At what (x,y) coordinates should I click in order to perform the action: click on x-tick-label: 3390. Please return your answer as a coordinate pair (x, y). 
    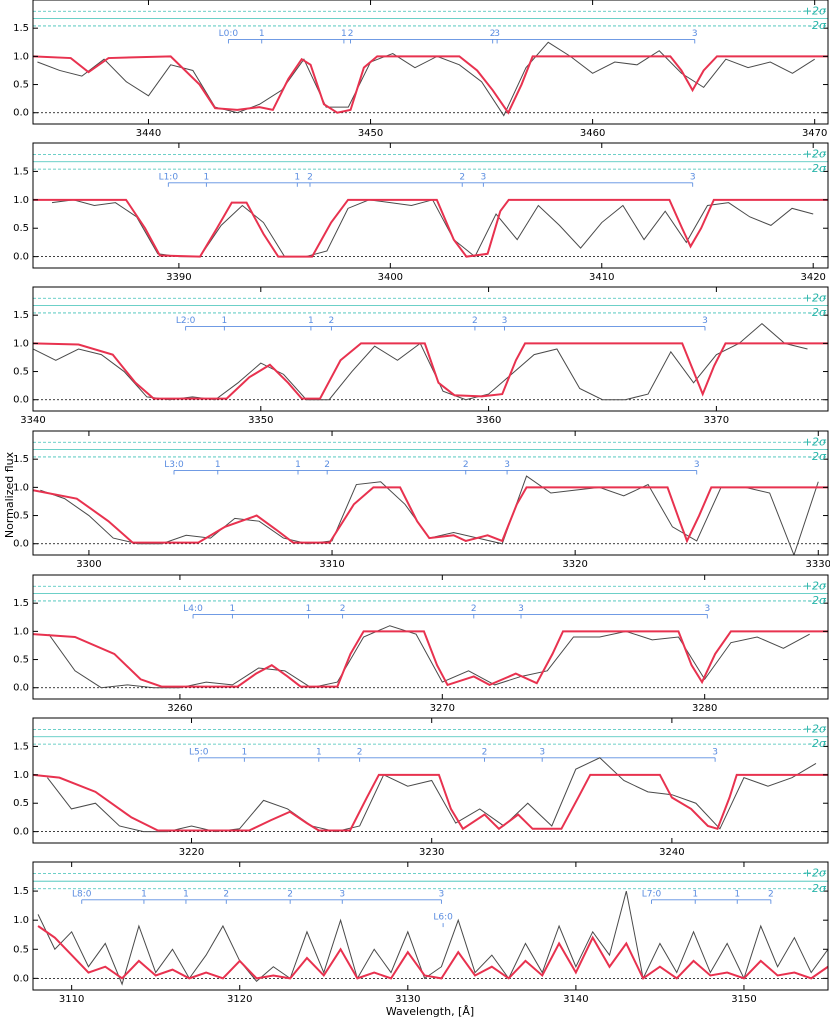
    Looking at the image, I should click on (178, 277).